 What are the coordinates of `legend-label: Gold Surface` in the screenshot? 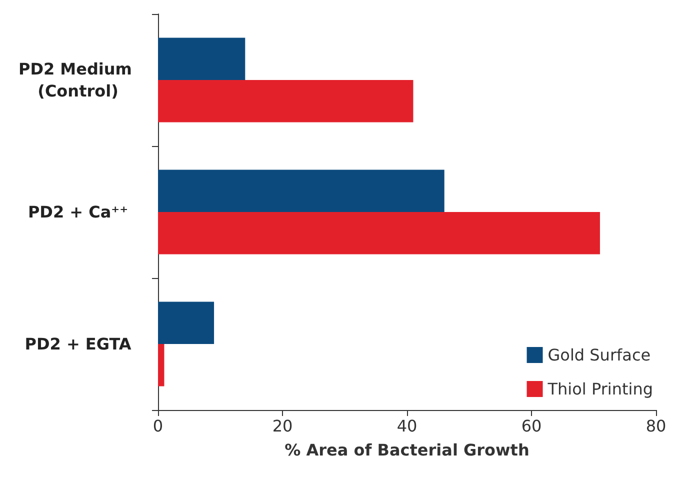 It's located at (599, 355).